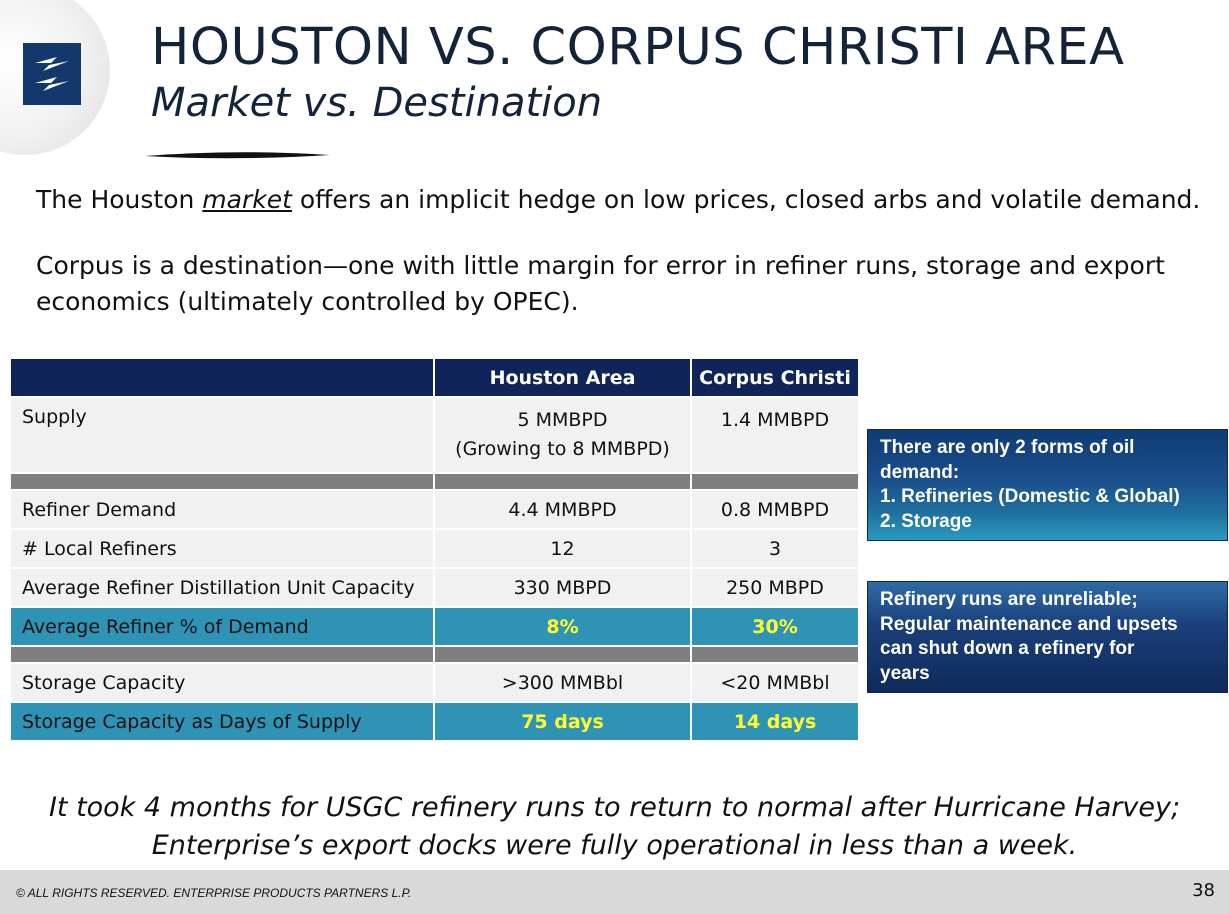  Describe the element at coordinates (52, 74) in the screenshot. I see `enterprise-logo-icon` at that location.